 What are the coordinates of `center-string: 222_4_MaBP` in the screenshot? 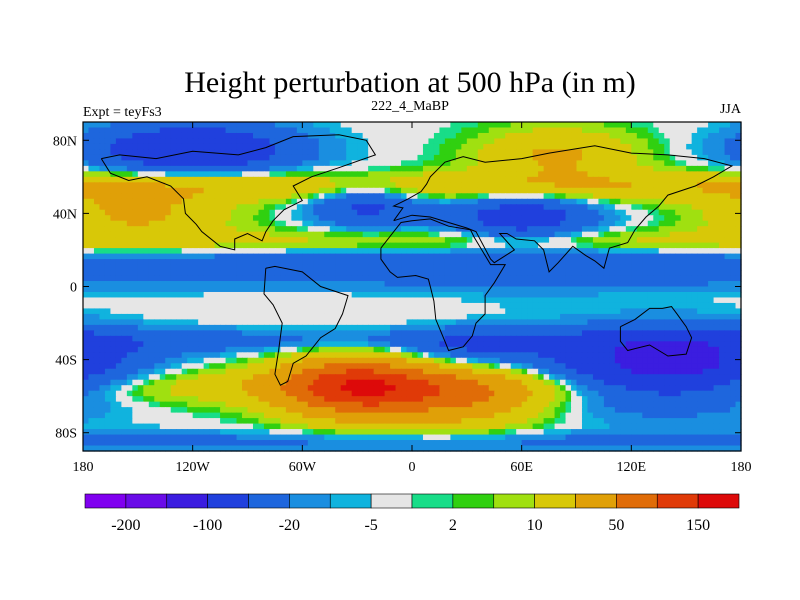 It's located at (410, 106).